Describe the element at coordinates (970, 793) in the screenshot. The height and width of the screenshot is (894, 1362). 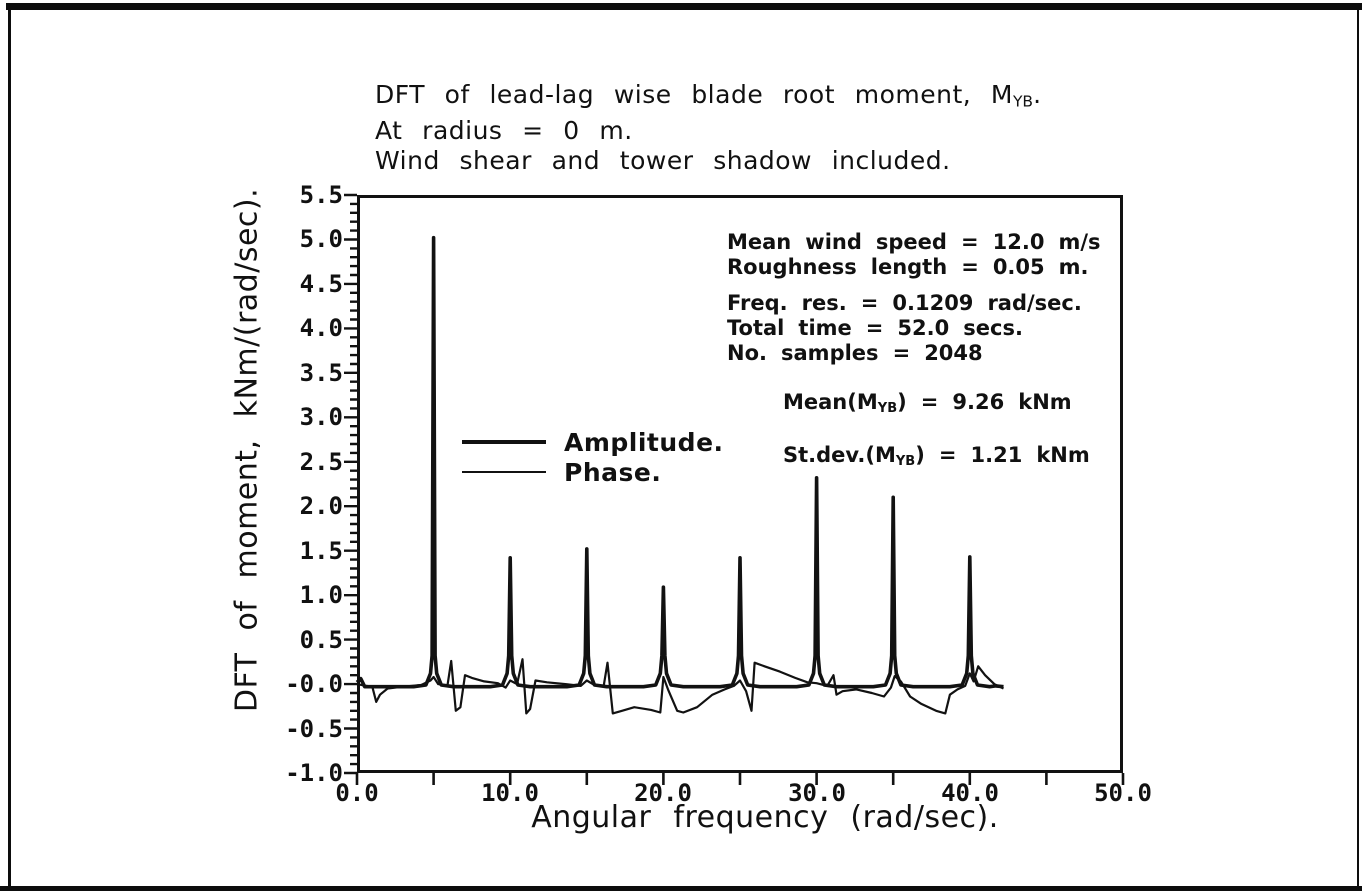
I see `x-tick-label: 40.0` at that location.